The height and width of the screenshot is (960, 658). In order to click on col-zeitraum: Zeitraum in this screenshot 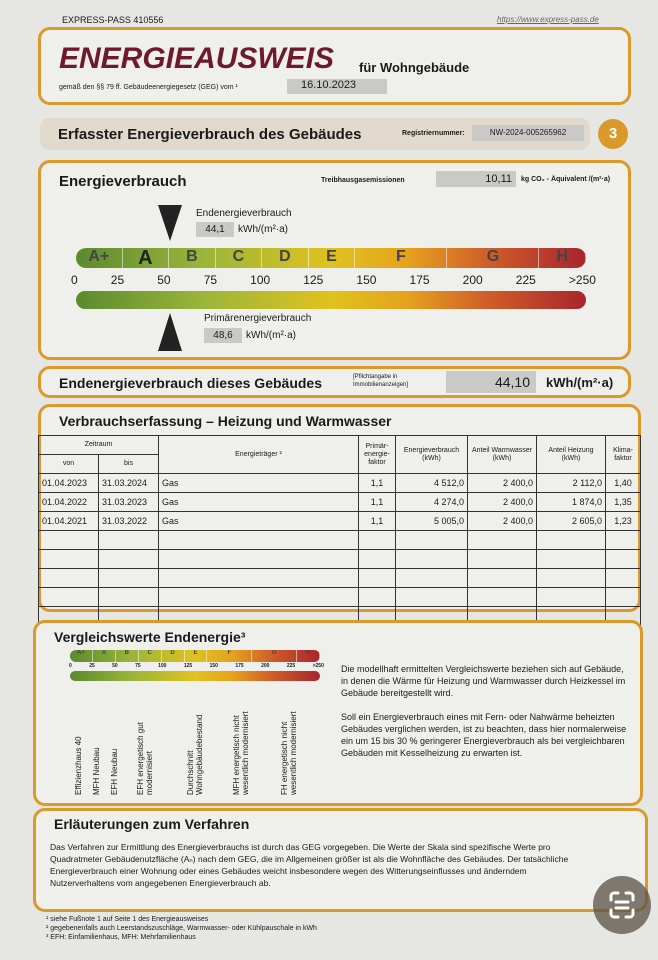, I will do `click(98, 445)`.